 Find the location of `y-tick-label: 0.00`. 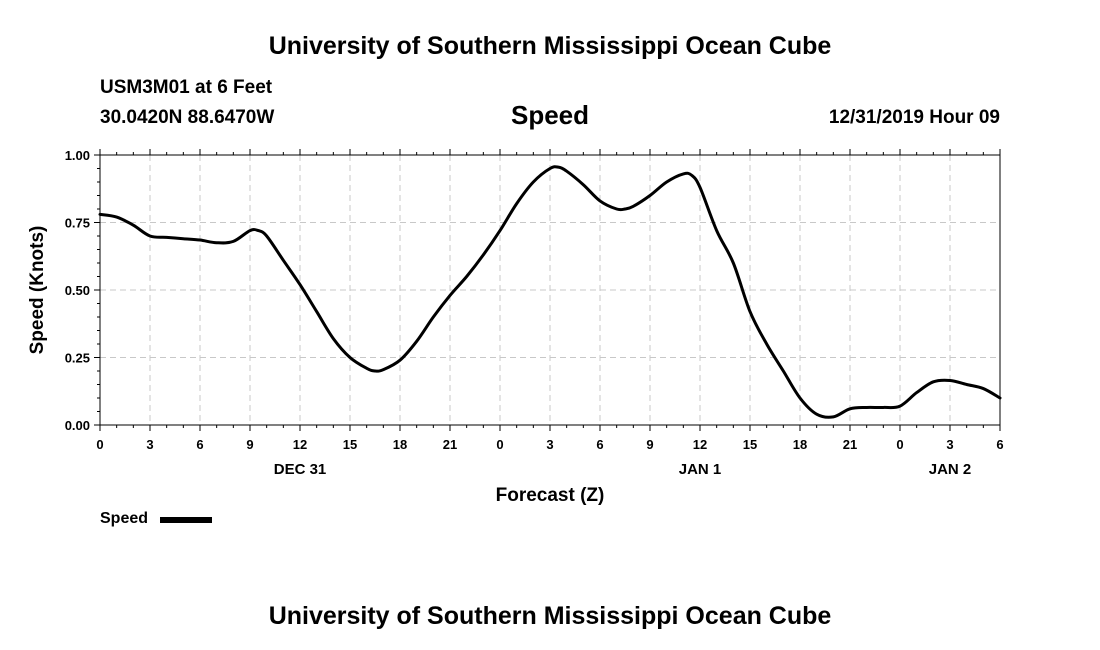

y-tick-label: 0.00 is located at coordinates (77, 425).